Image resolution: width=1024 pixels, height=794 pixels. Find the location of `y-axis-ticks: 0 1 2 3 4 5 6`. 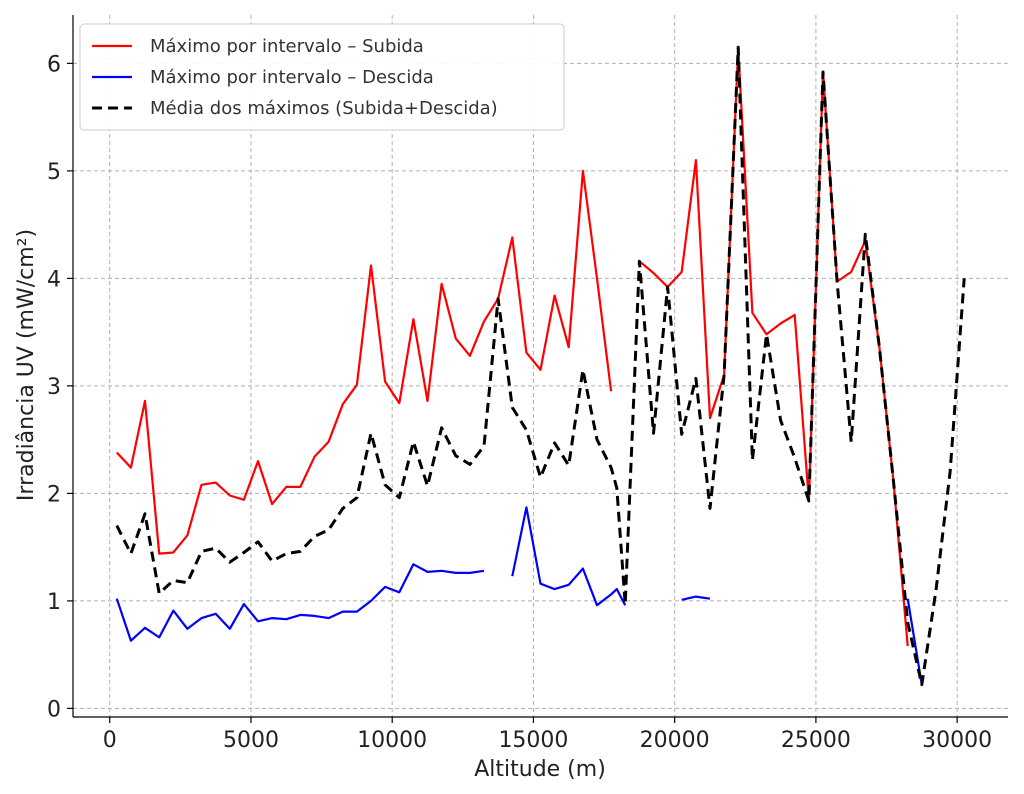

y-axis-ticks: 0 1 2 3 4 5 6 is located at coordinates (60, 387).